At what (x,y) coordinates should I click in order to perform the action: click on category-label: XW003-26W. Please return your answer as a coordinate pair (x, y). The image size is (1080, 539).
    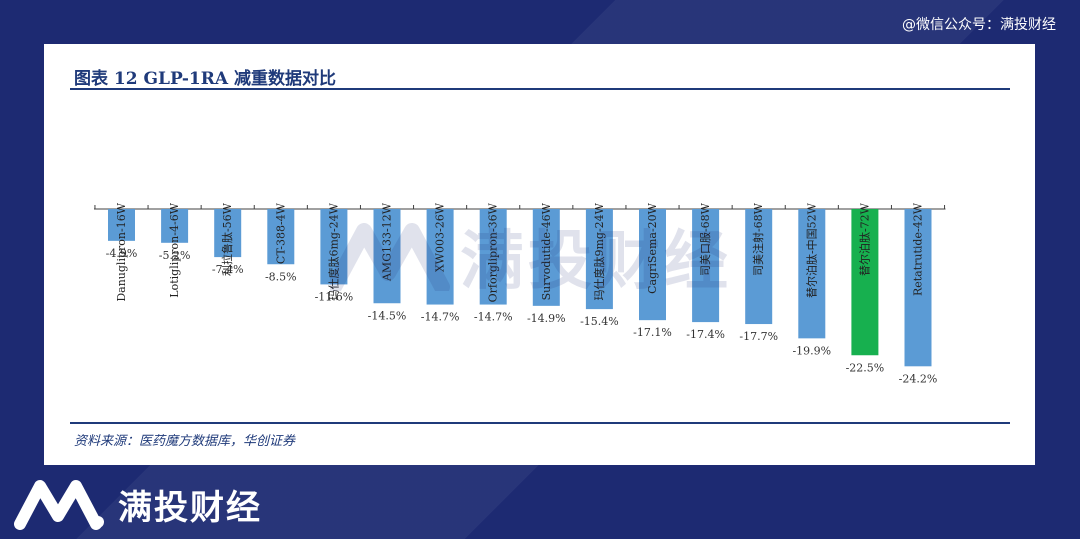
    Looking at the image, I should click on (440, 237).